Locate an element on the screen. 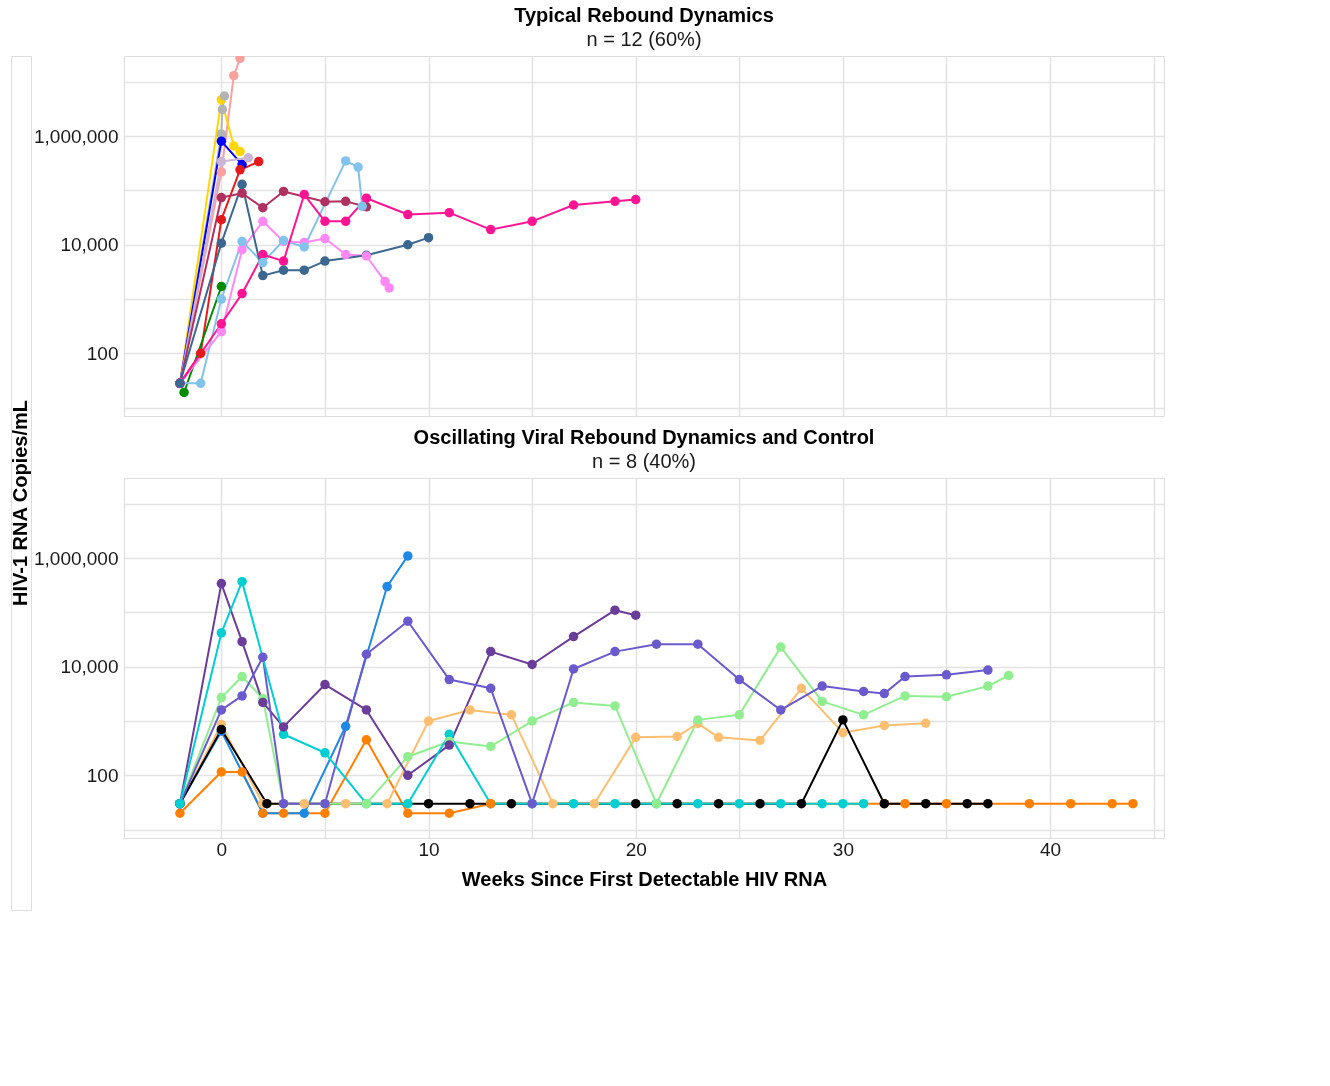 Image resolution: width=1330 pixels, height=1086 pixels. x-tick-label: 40 is located at coordinates (1050, 849).